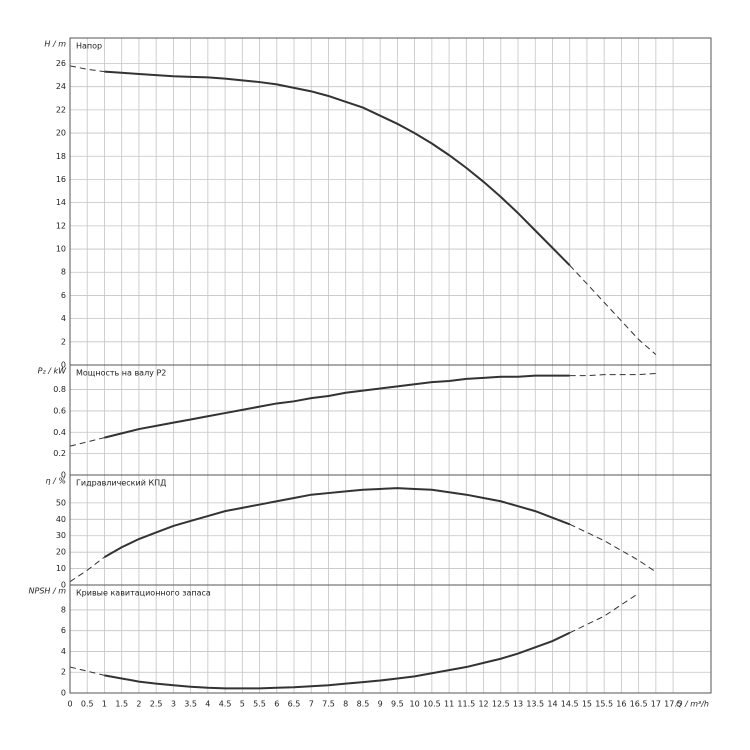  Describe the element at coordinates (294, 704) in the screenshot. I see `x-tick-label: 6.5` at that location.